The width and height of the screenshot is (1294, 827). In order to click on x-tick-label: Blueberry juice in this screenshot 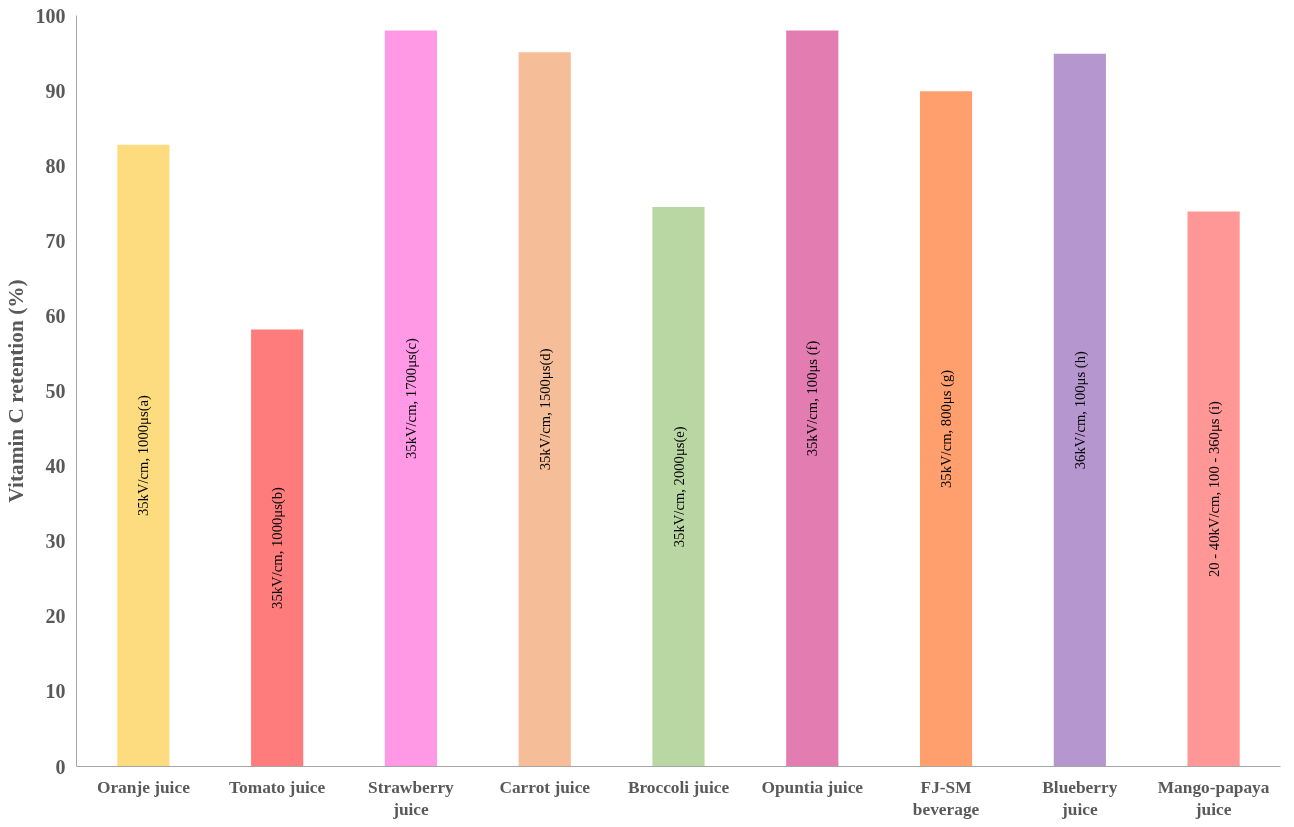, I will do `click(1080, 798)`.